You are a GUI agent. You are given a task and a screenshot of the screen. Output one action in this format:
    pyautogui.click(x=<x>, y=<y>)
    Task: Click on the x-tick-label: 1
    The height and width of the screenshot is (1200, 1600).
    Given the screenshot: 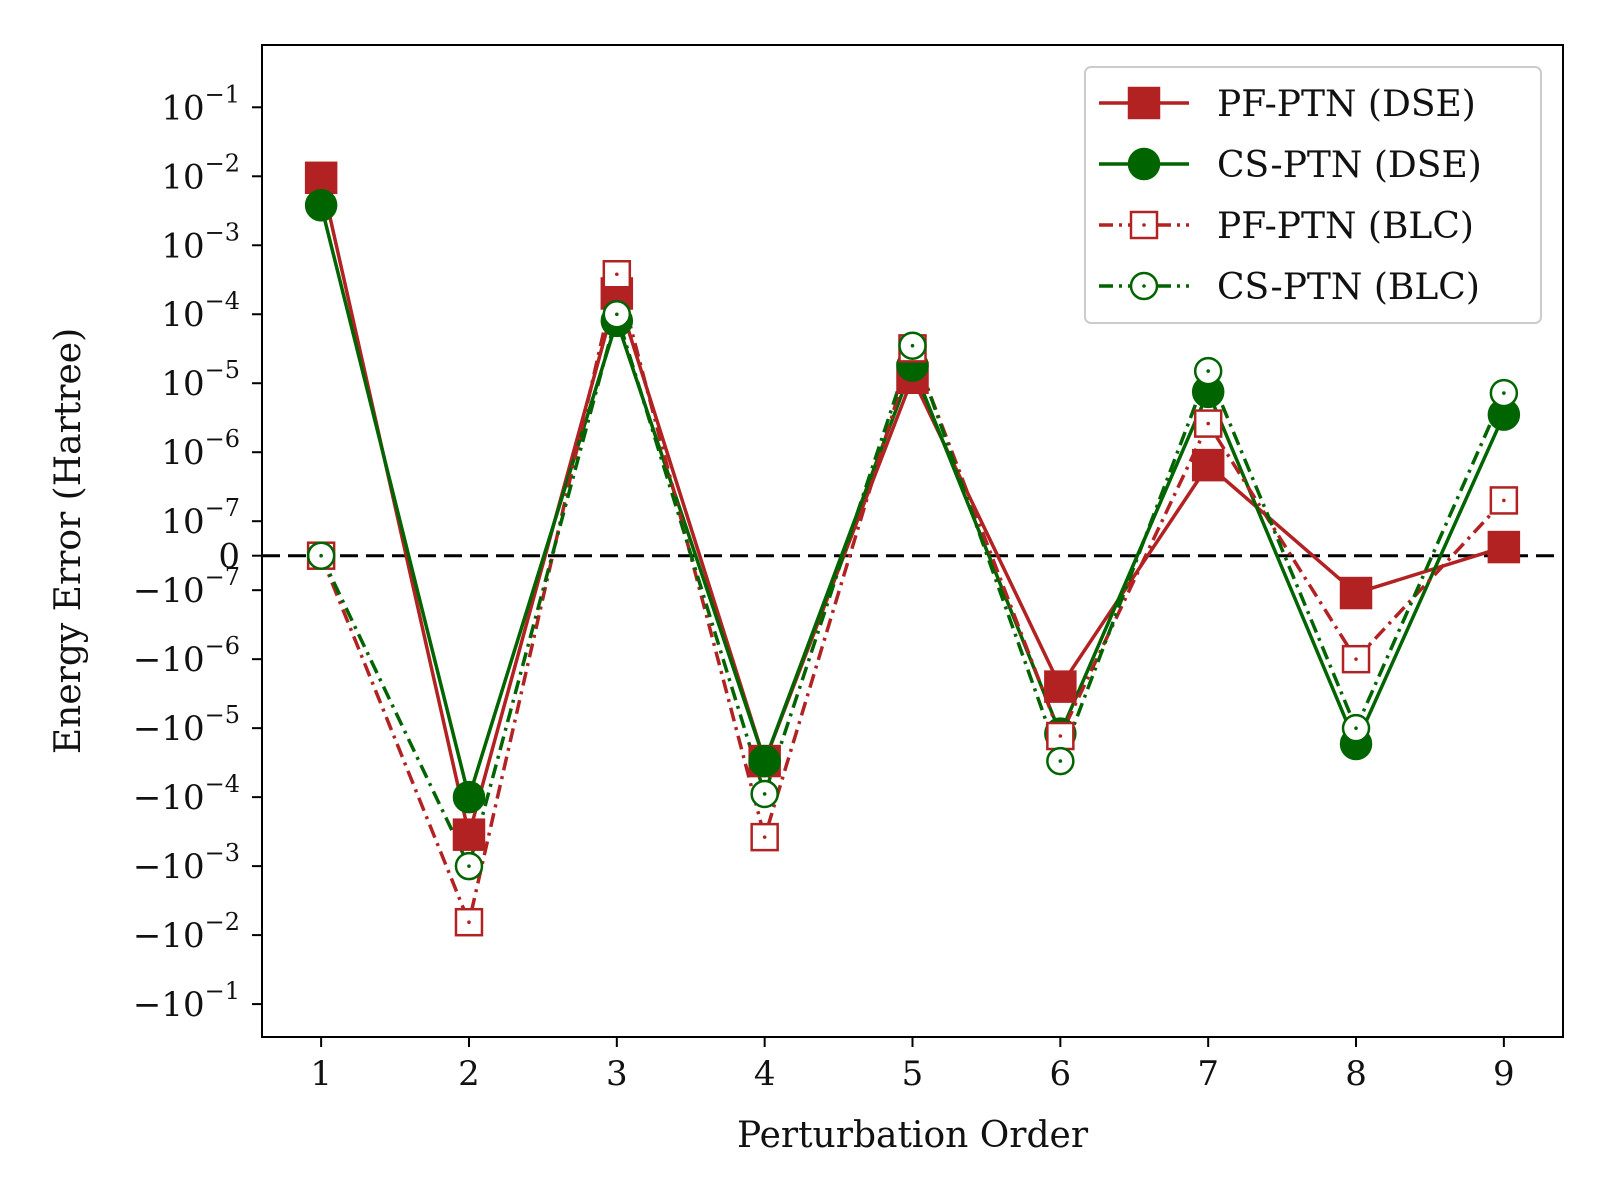 What is the action you would take?
    pyautogui.click(x=321, y=1074)
    